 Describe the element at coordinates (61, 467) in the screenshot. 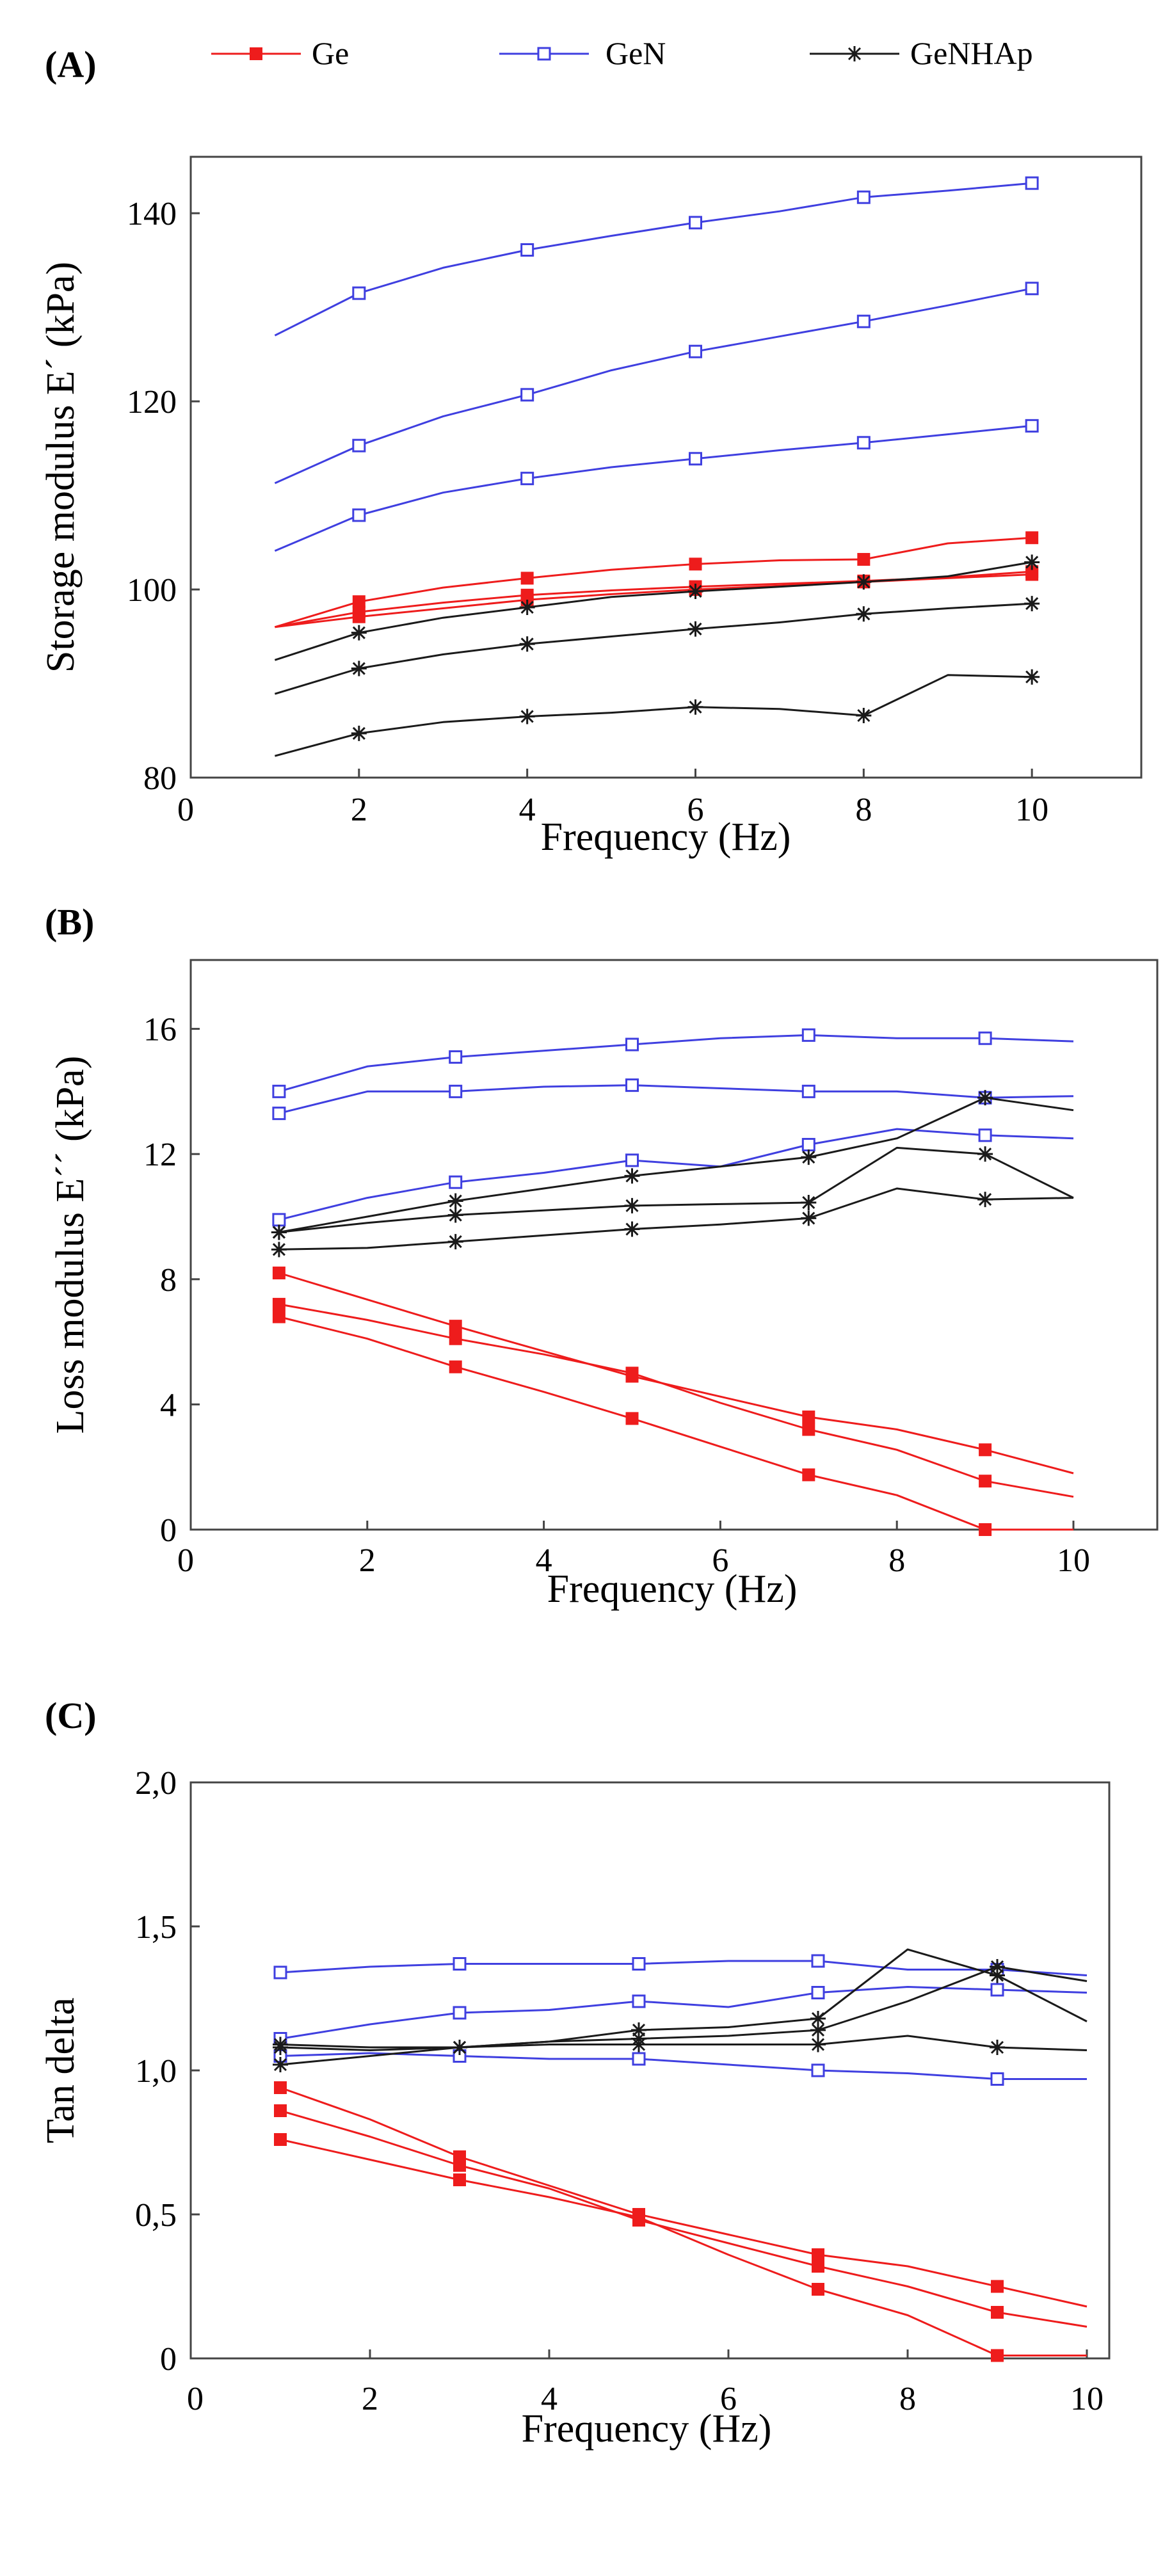

I see `panel-a-y-axis-label: Storage modulus E´ (kPa)` at that location.